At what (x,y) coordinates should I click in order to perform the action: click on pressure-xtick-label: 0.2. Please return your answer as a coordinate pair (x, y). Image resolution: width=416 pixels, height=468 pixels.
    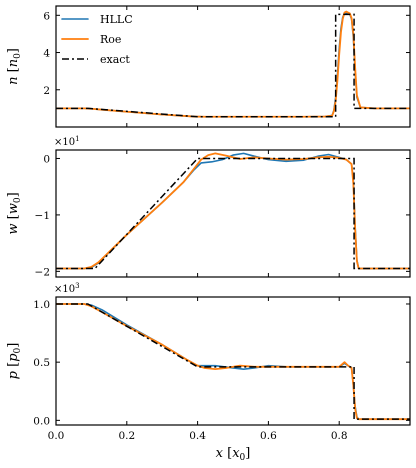
    Looking at the image, I should click on (126, 436).